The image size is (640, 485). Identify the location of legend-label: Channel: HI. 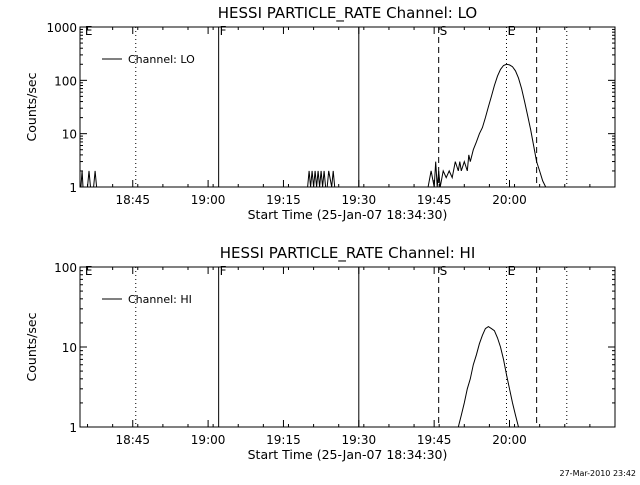
(160, 299).